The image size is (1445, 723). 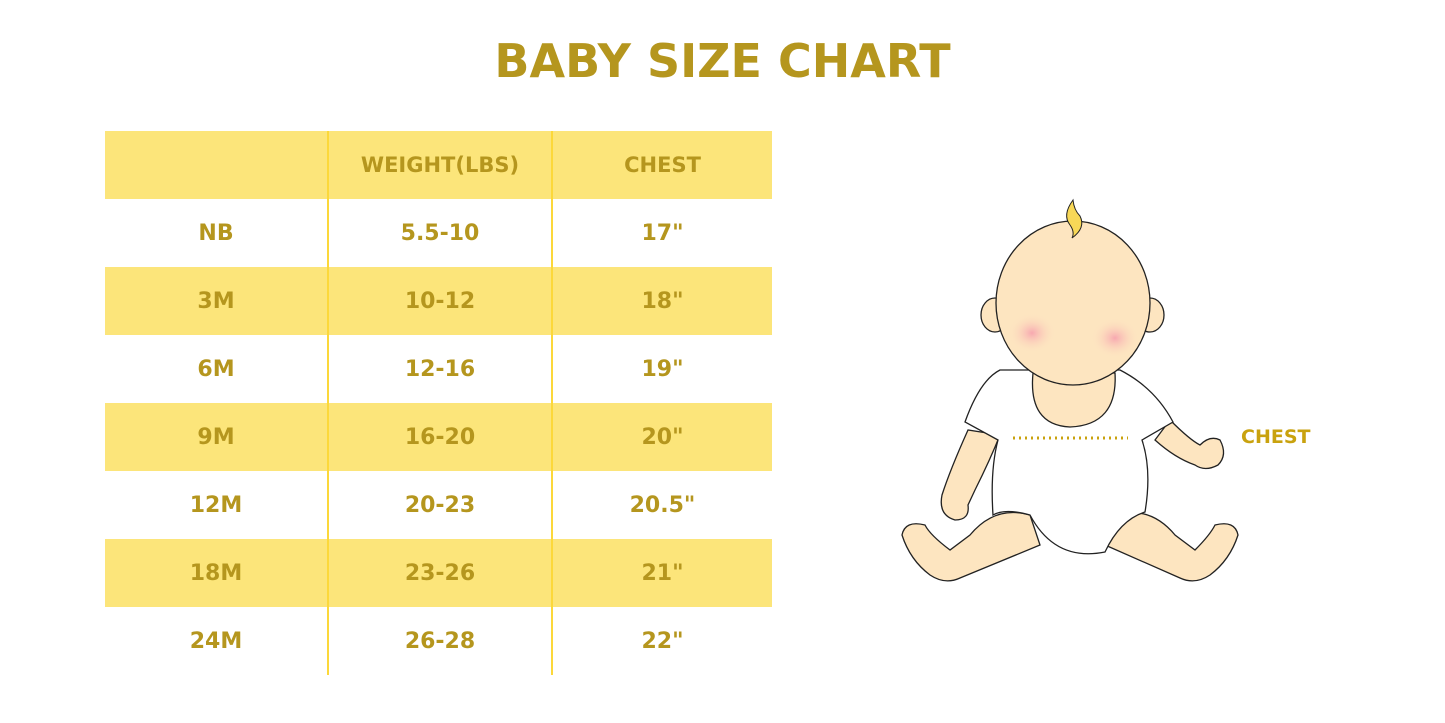 I want to click on table-row: 12M 20-23 20.5", so click(x=438, y=505).